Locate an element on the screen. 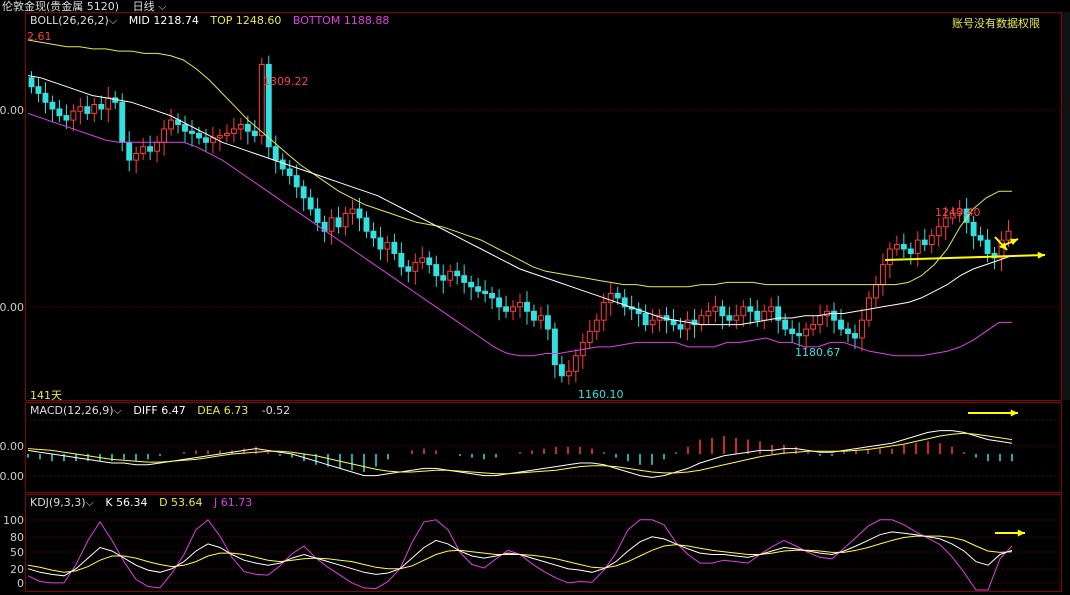 The width and height of the screenshot is (1070, 595). period-selector: 日线 ⌵ is located at coordinates (150, 6).